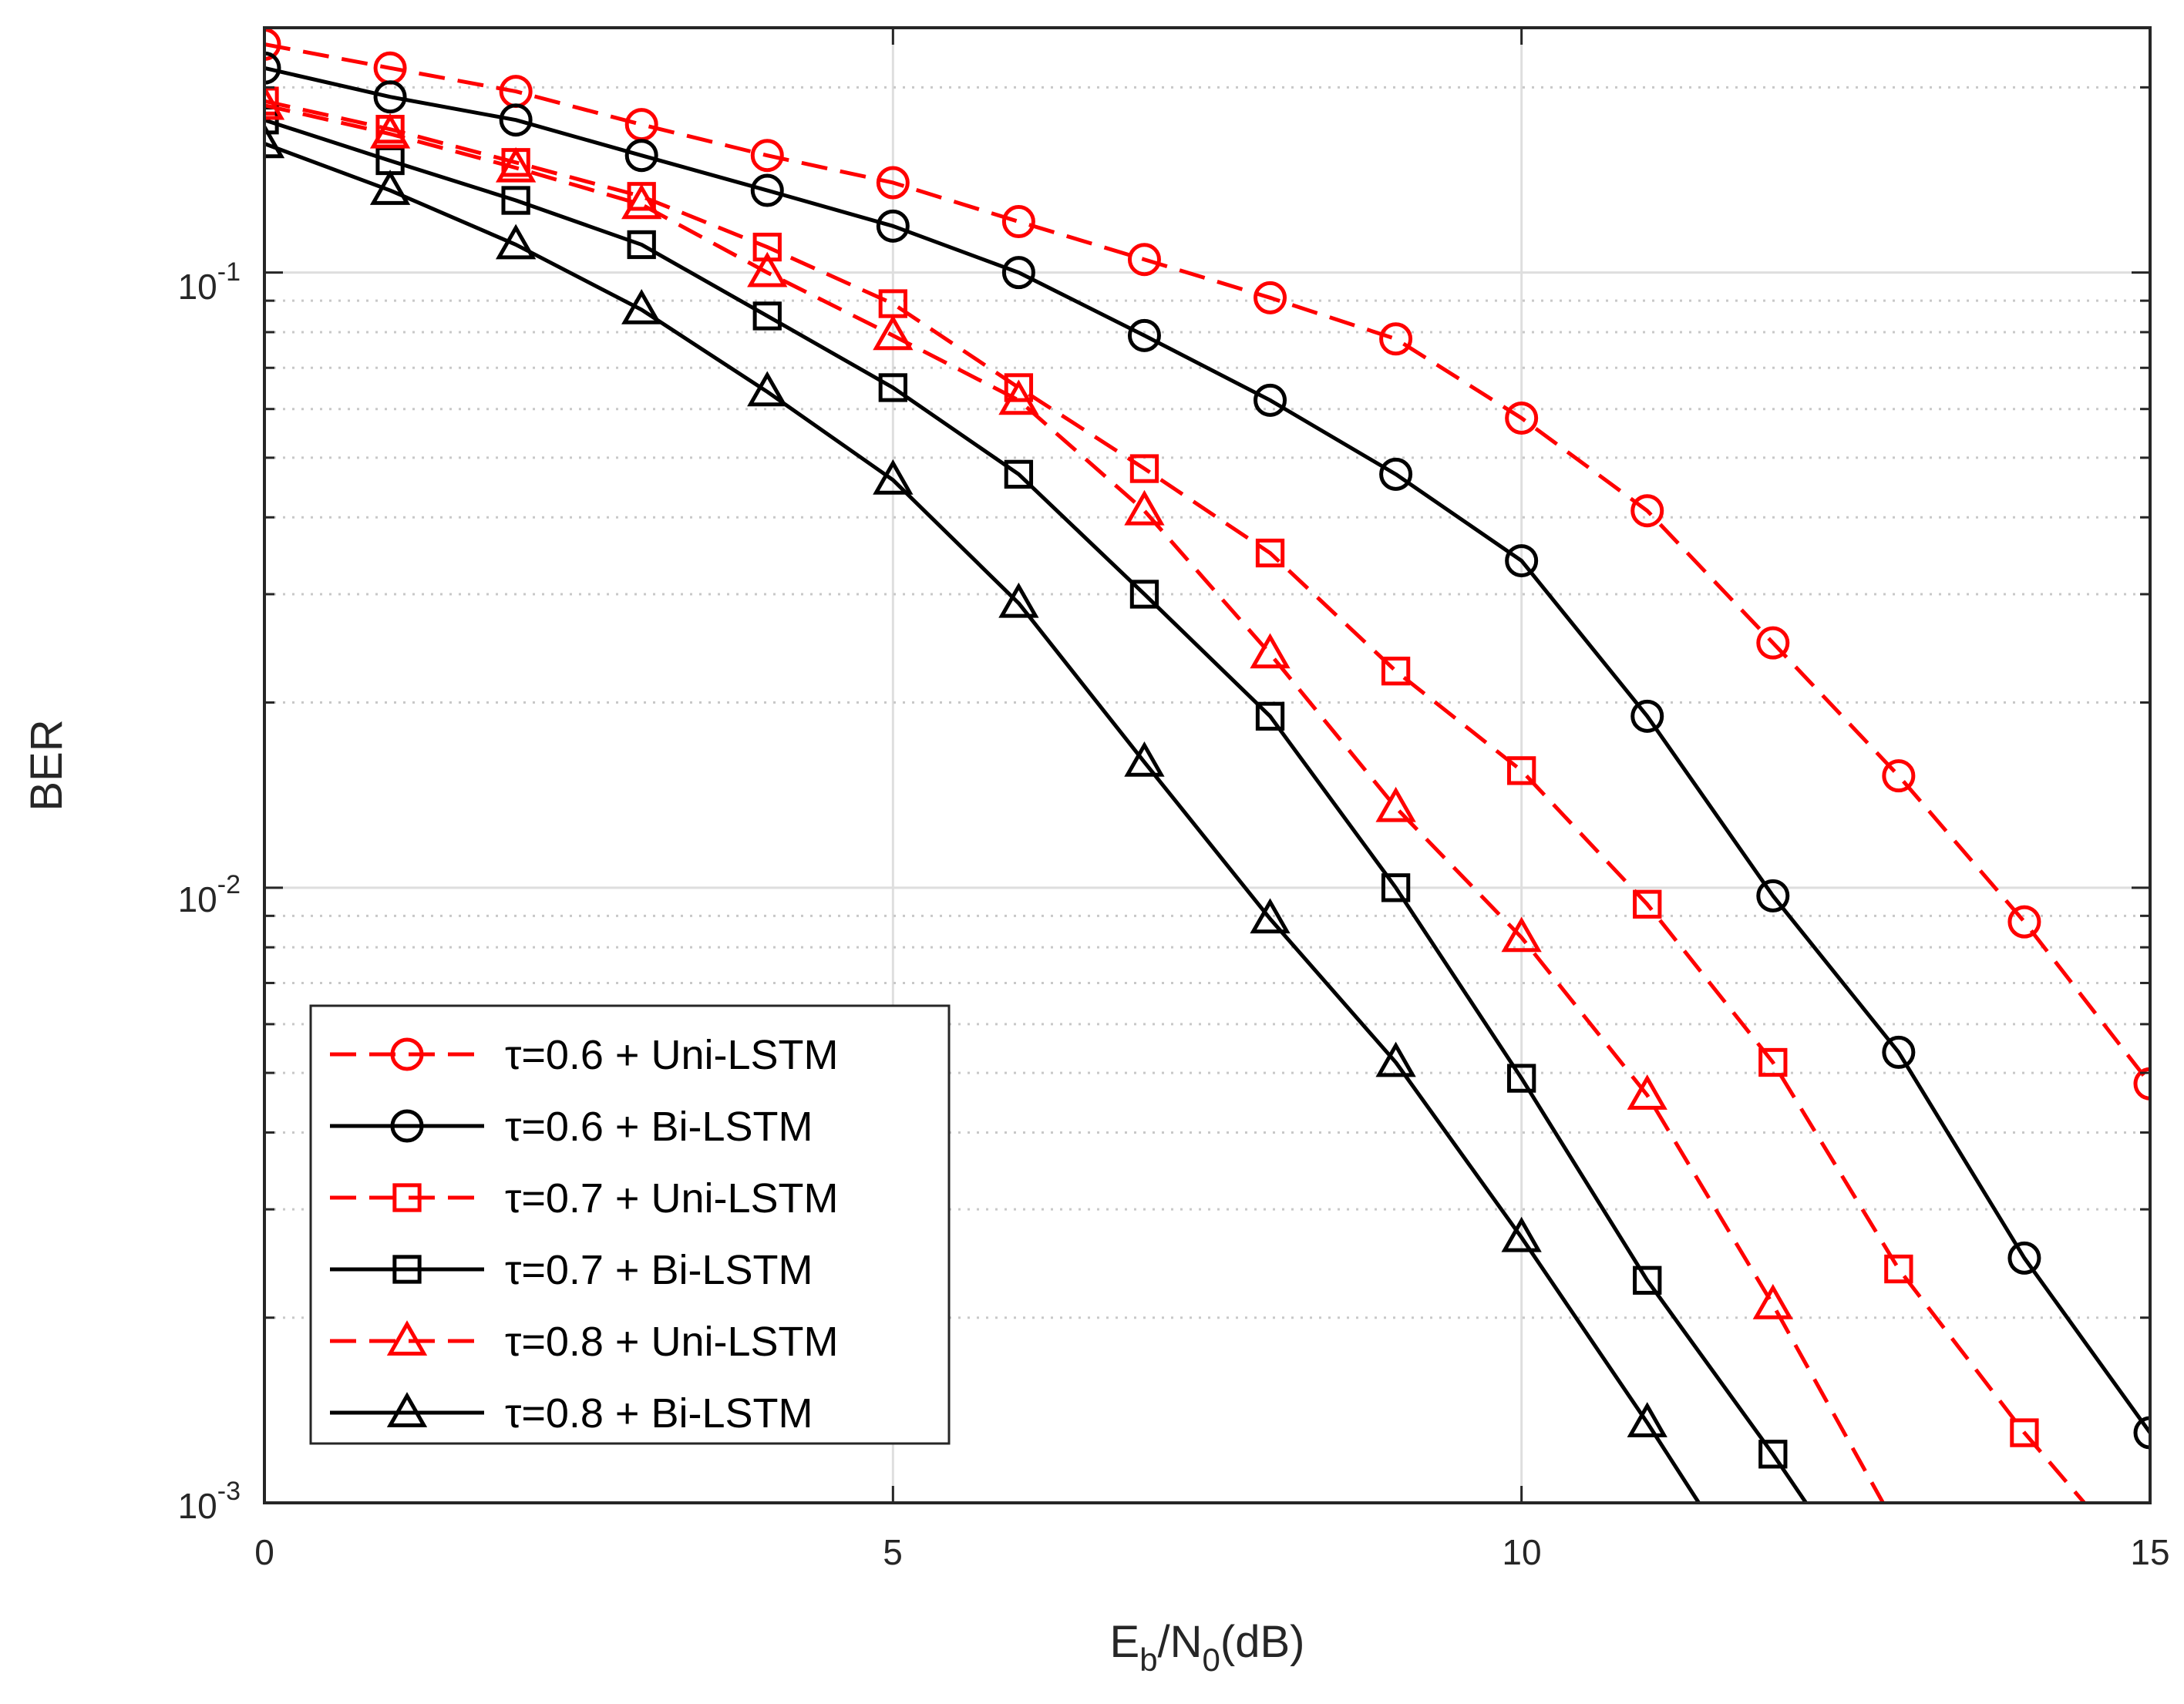  I want to click on legend-entry: τ=0.7 + Bi-LSTM, so click(571, 1270).